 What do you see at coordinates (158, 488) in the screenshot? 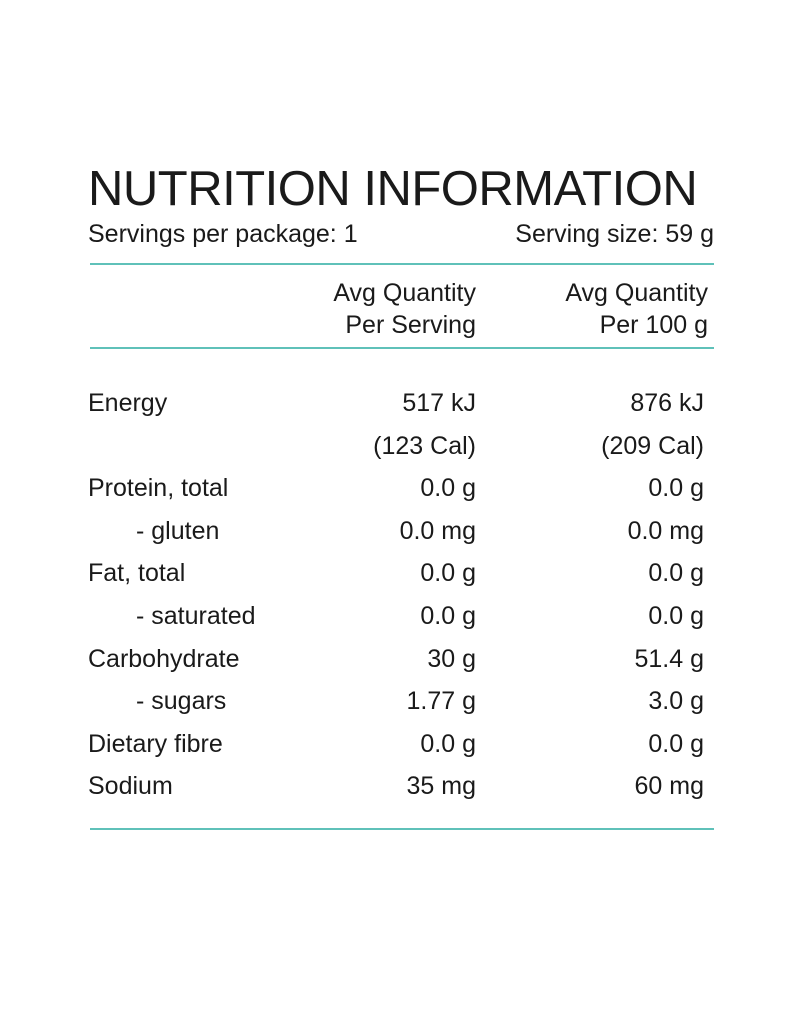
I see `nutrient-label: Protein, total` at bounding box center [158, 488].